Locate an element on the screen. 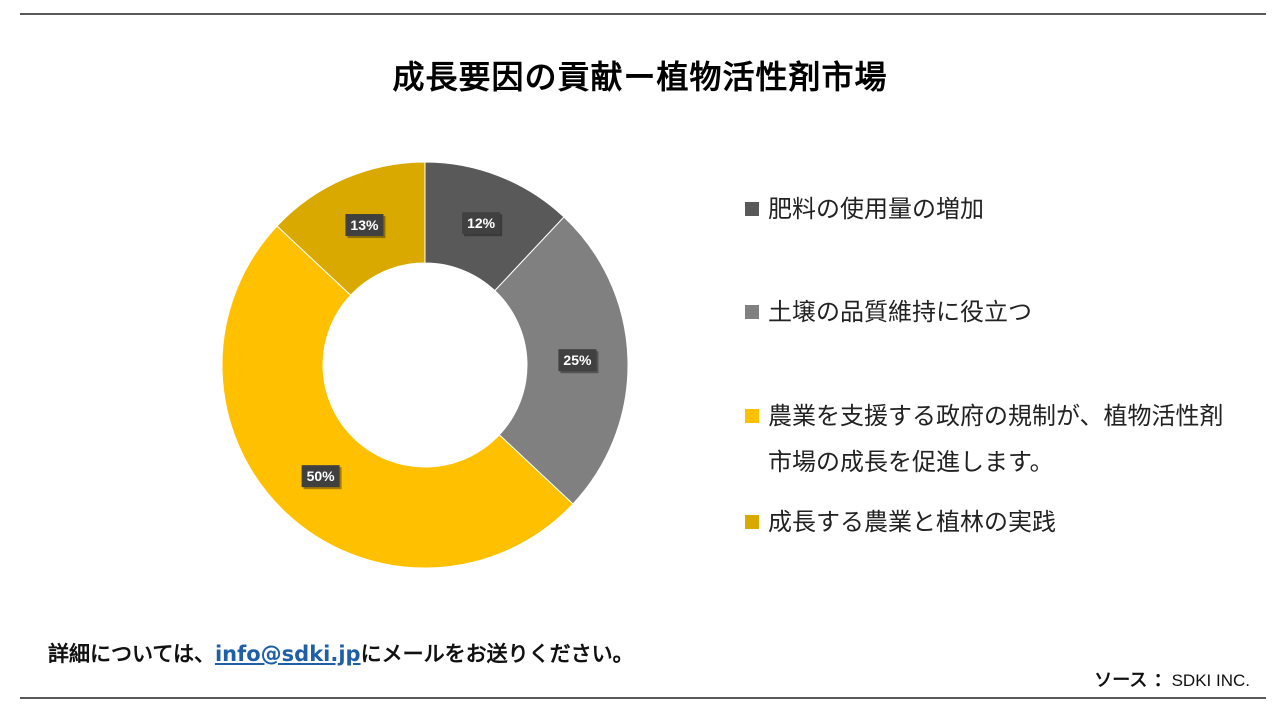  legend-label-1: 肥料の使用量の増加 is located at coordinates (876, 209).